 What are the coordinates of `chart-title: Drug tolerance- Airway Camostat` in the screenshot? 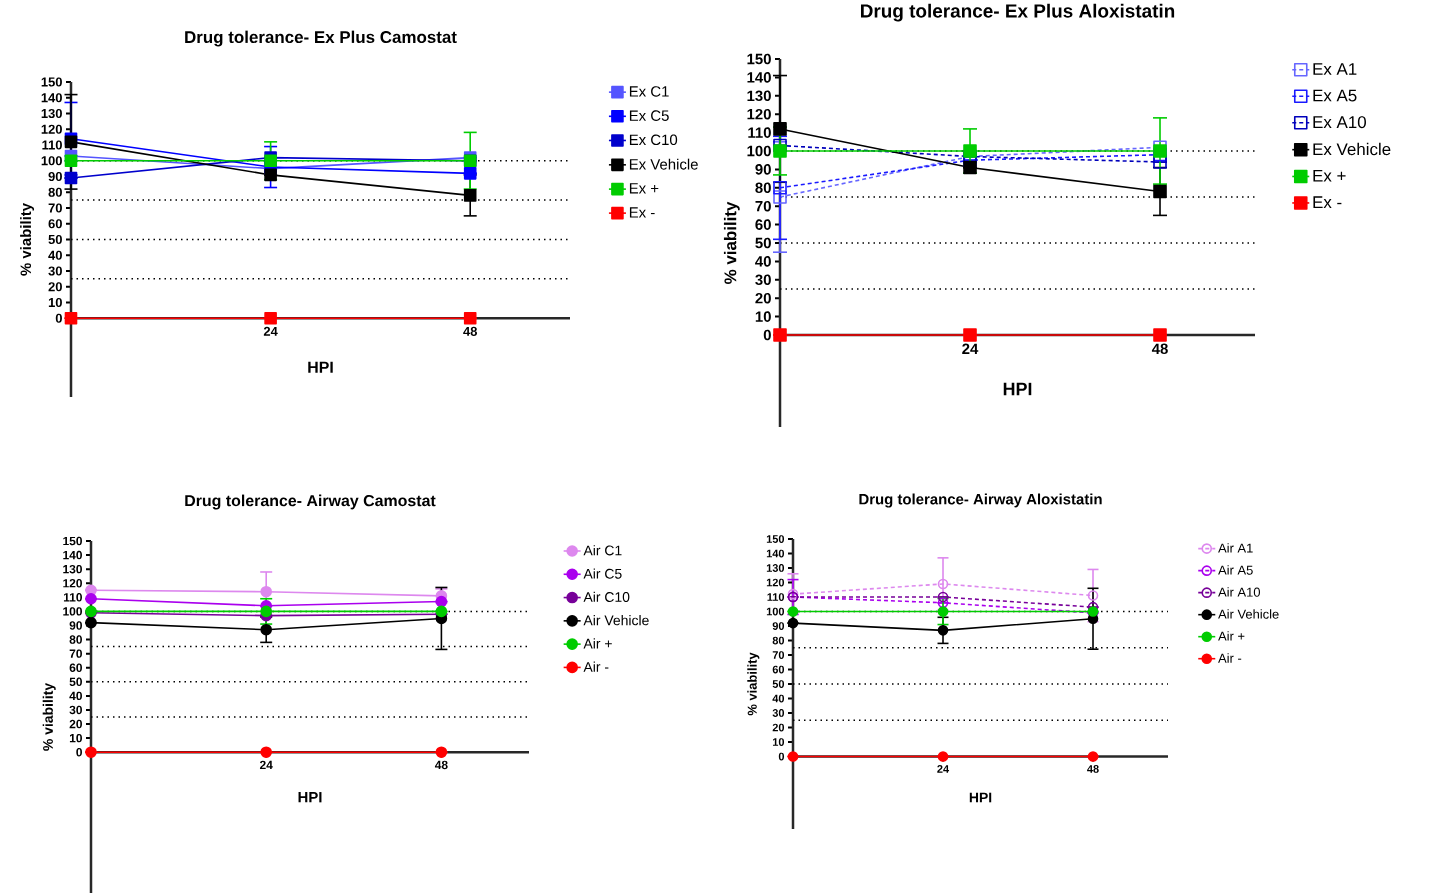 It's located at (310, 502).